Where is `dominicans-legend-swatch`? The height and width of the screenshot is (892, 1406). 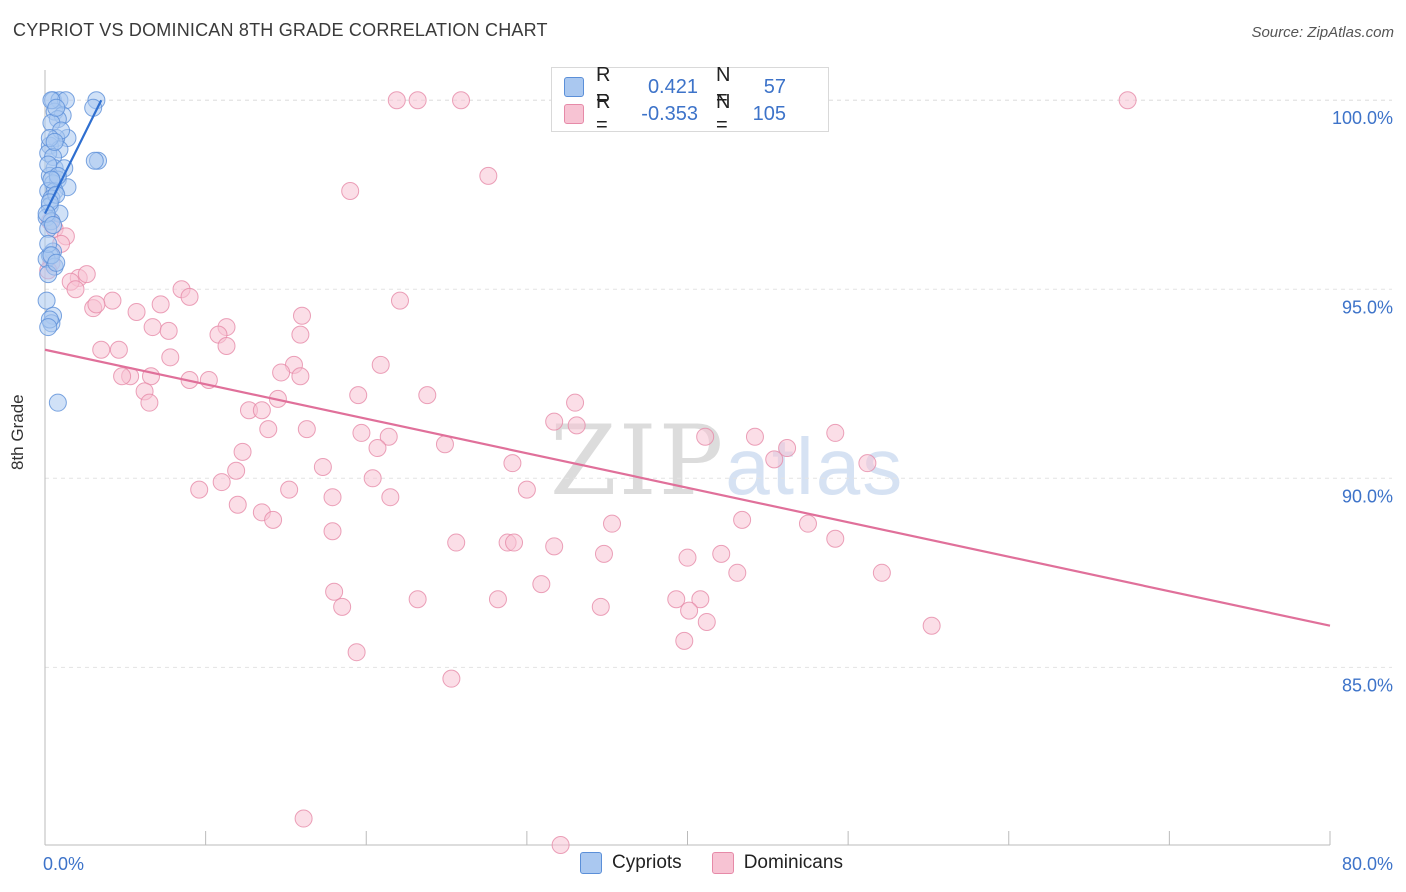
dominicans-legend-swatch is located at coordinates (722, 863).